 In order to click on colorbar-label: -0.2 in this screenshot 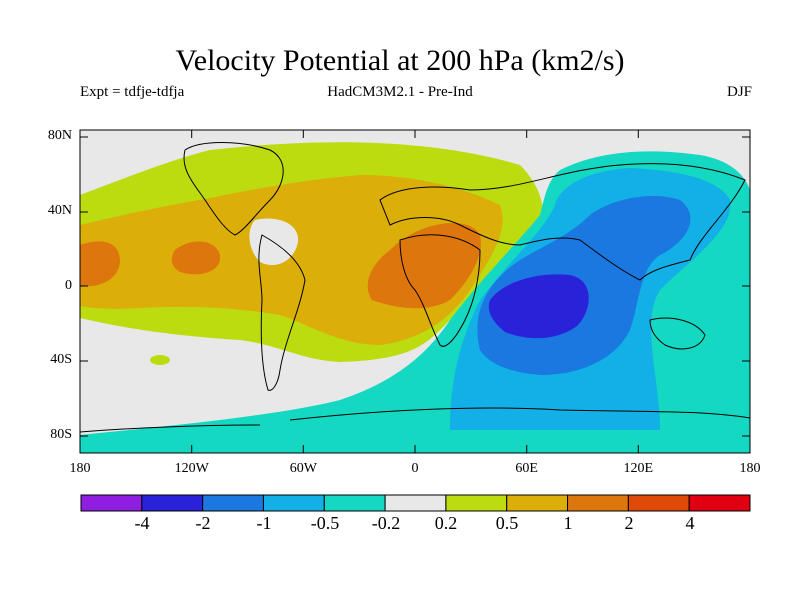, I will do `click(386, 523)`.